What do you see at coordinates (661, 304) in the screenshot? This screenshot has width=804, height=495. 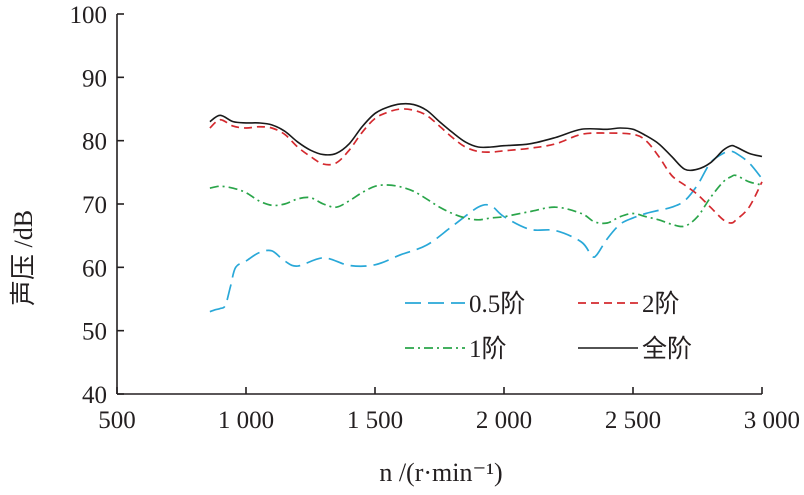 I see `legend-label: 2阶` at bounding box center [661, 304].